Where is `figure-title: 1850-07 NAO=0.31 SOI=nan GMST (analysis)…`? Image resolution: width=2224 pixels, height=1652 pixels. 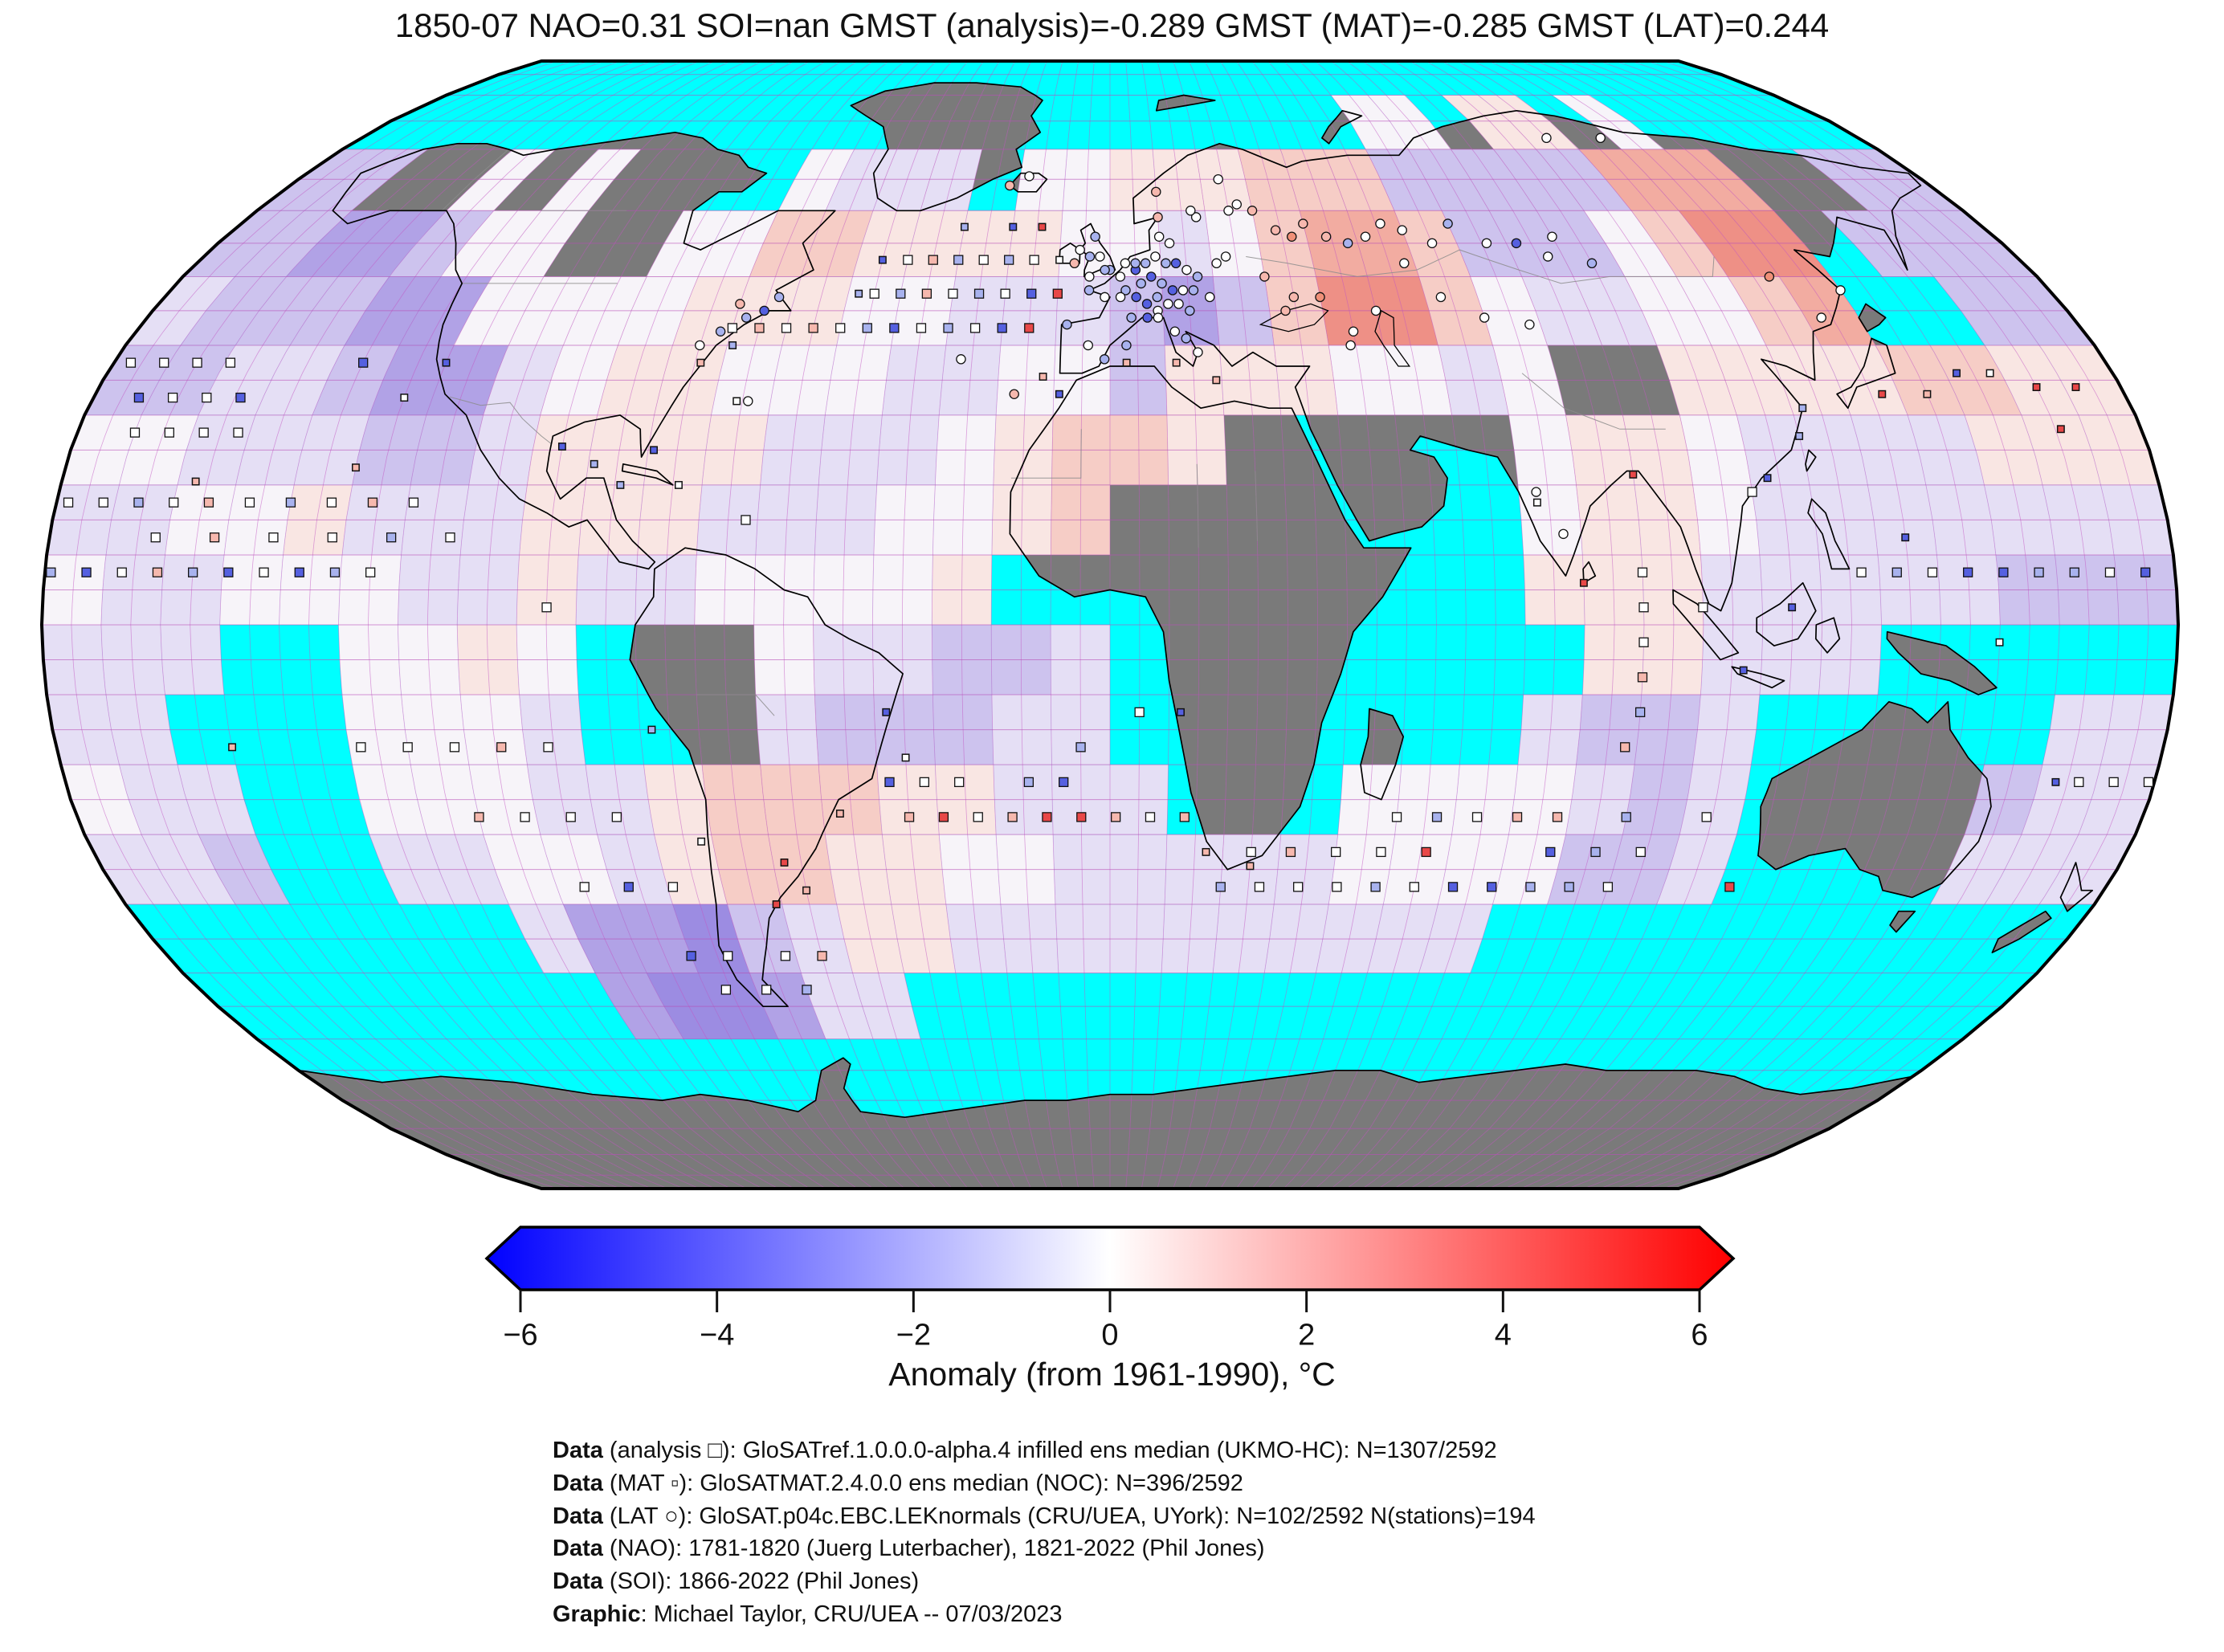
figure-title: 1850-07 NAO=0.31 SOI=nan GMST (analysis)… is located at coordinates (1112, 25).